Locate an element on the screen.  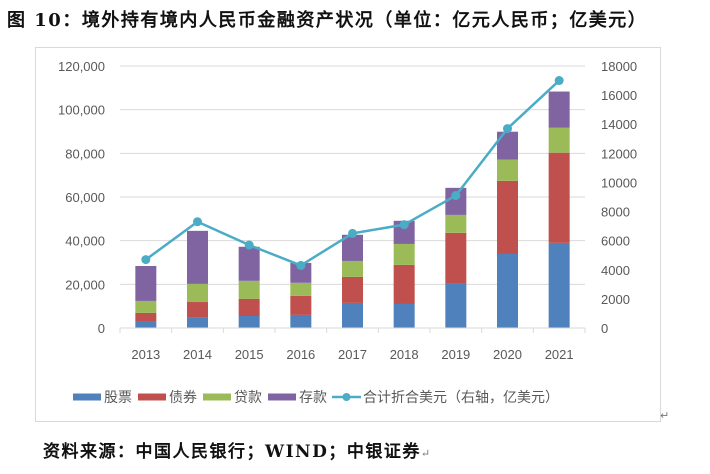
legend-item-deposits: 存款 is located at coordinates (297, 398).